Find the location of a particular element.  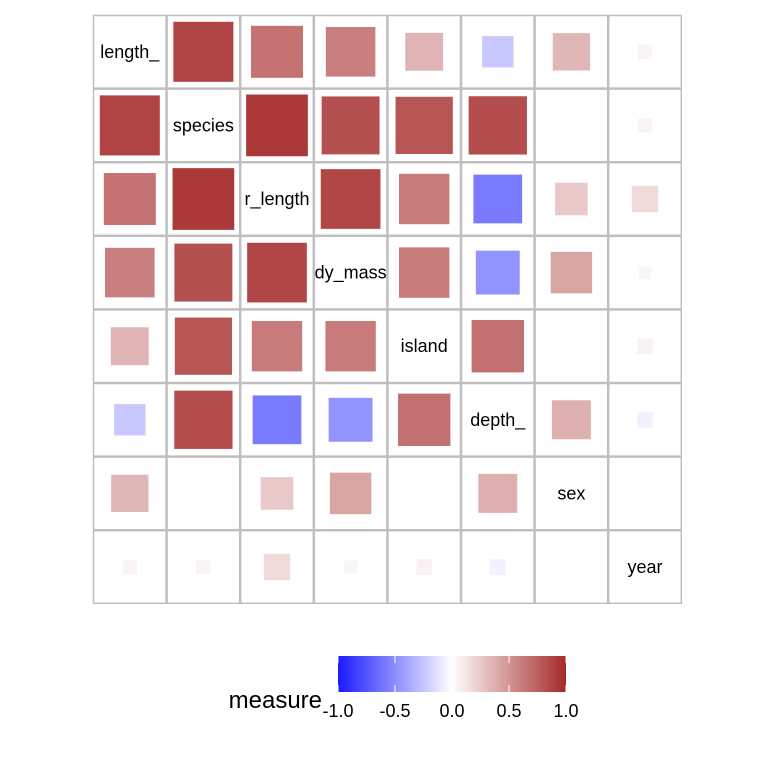

legend-tick-label: 1.0 is located at coordinates (565, 711).